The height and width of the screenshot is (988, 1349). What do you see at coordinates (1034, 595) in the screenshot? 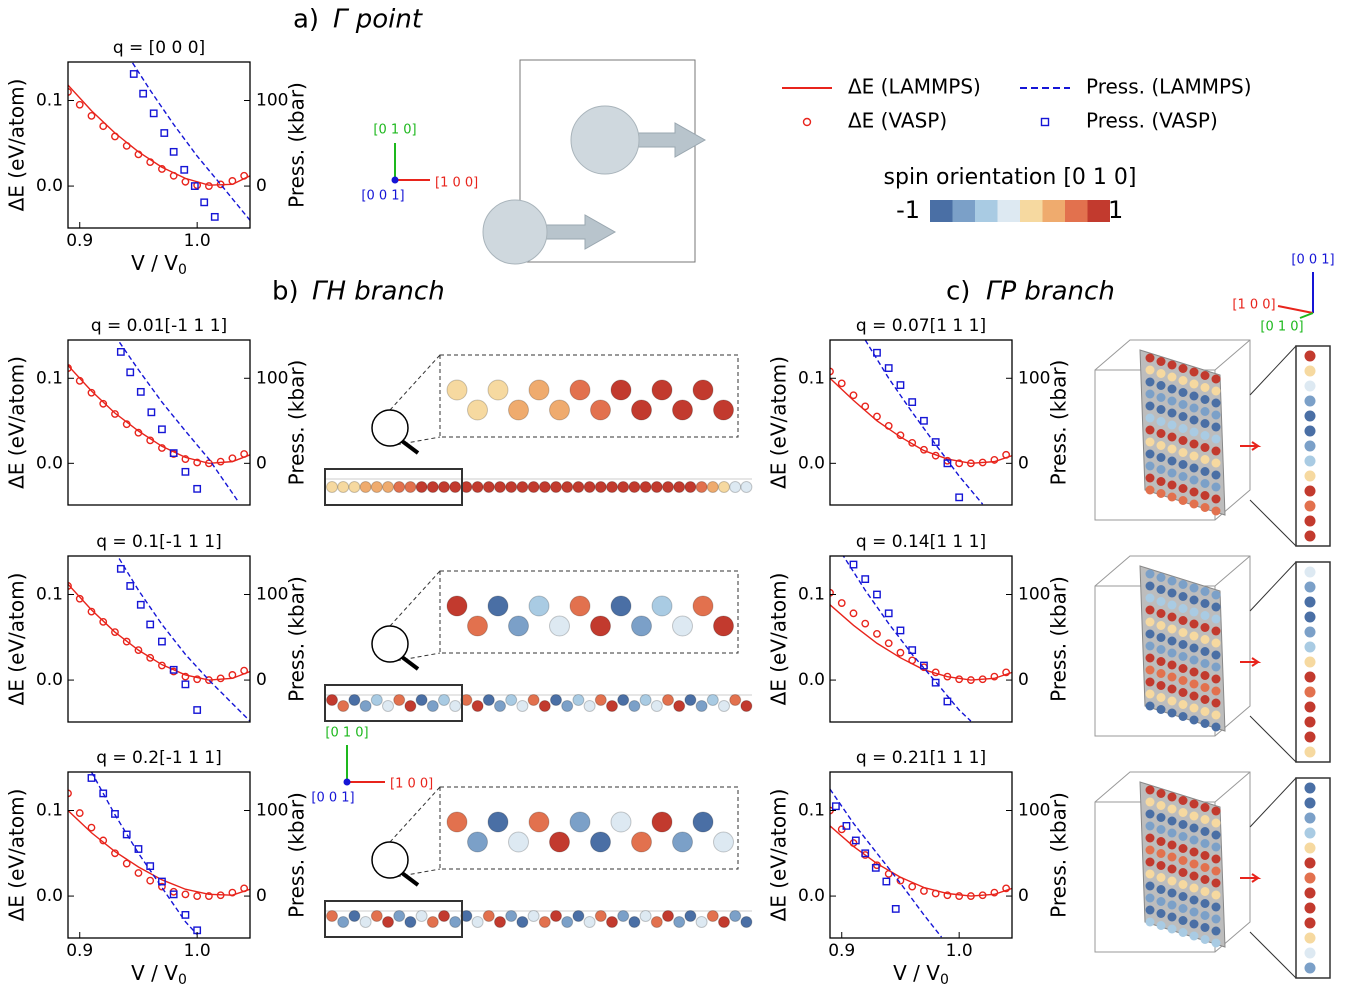
I see `y2-tick-label: 100` at bounding box center [1034, 595].